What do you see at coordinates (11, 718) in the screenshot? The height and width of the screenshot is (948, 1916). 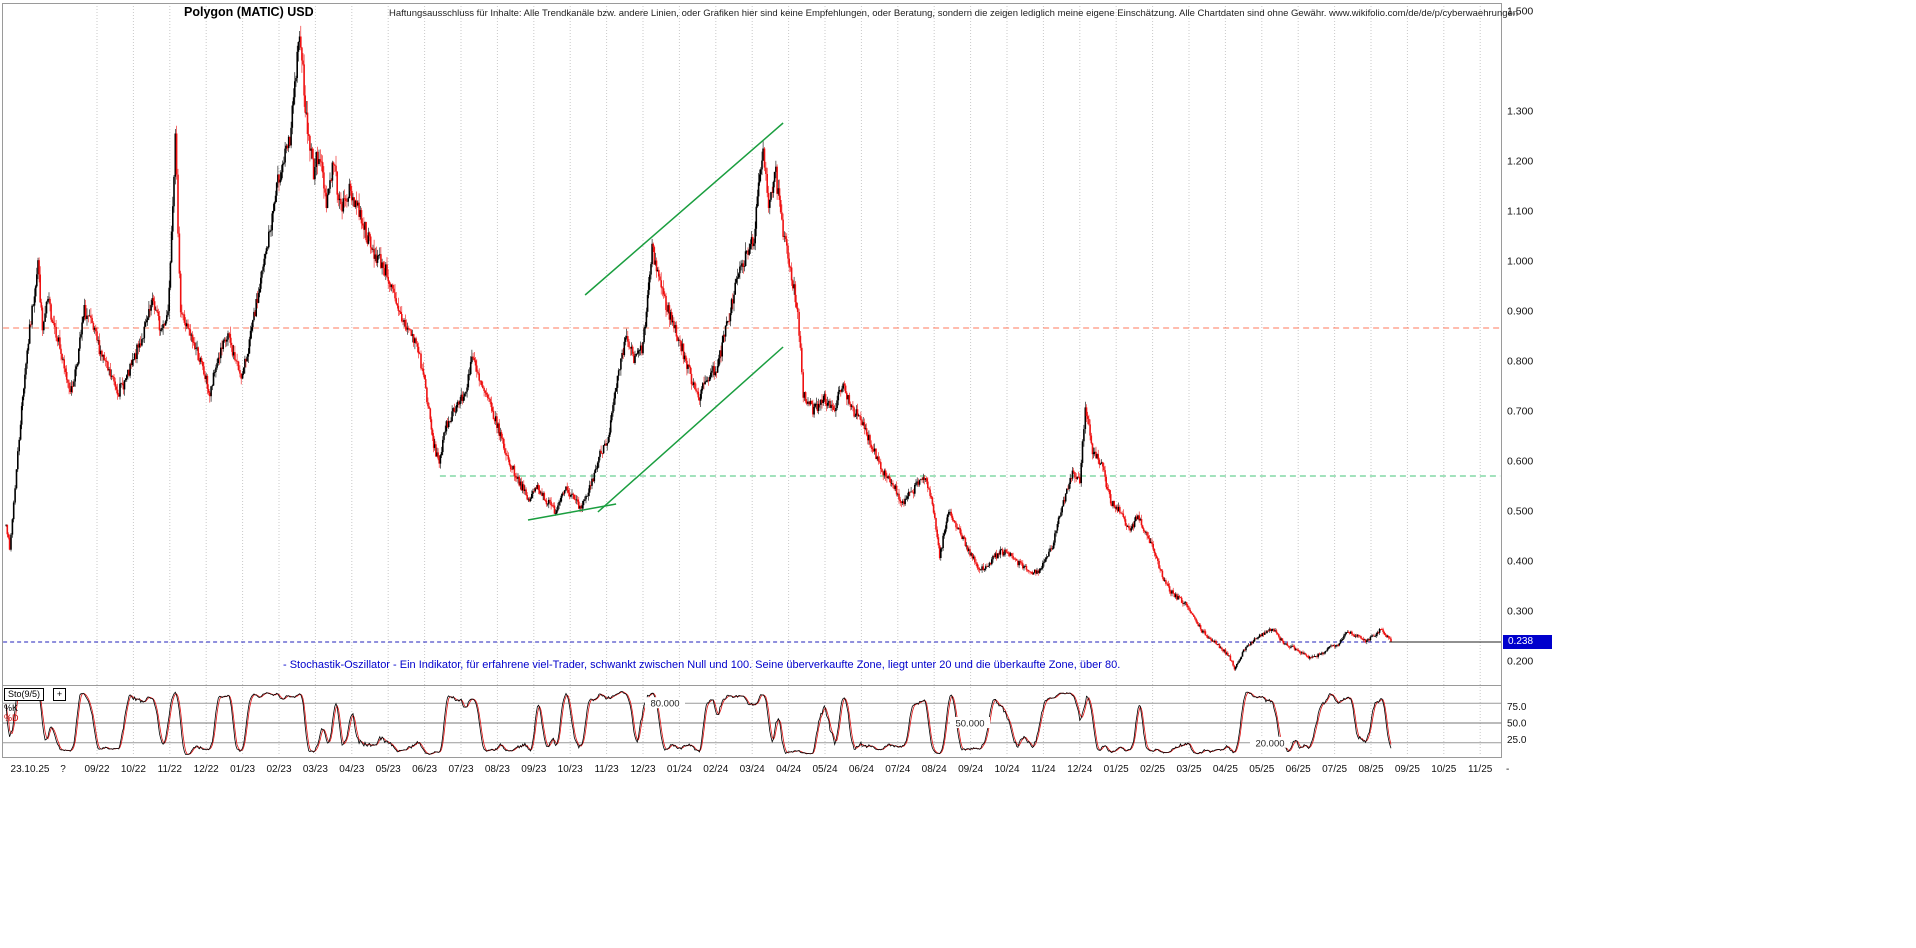 I see `percent-d-label: %D` at bounding box center [11, 718].